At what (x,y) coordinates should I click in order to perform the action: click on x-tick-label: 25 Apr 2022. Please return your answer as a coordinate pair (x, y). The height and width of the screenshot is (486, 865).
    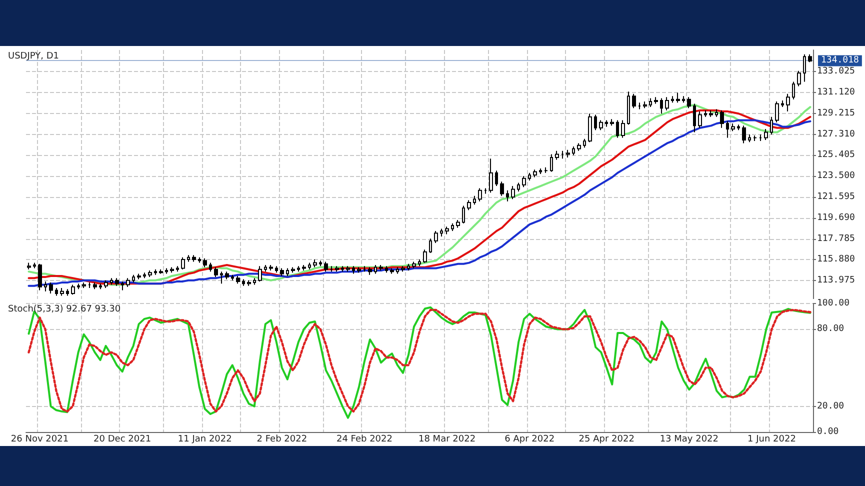
    Looking at the image, I should click on (606, 439).